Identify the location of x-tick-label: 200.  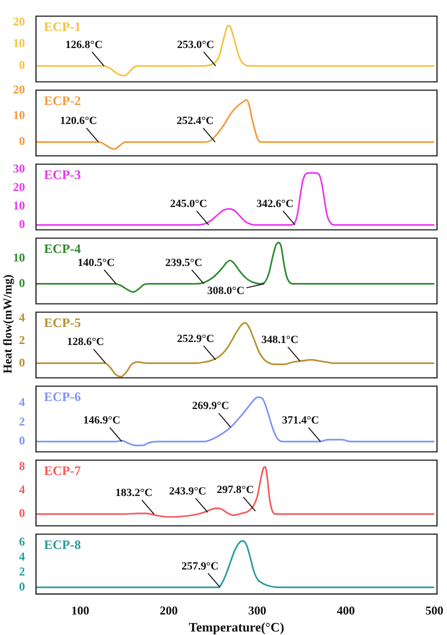
(169, 610).